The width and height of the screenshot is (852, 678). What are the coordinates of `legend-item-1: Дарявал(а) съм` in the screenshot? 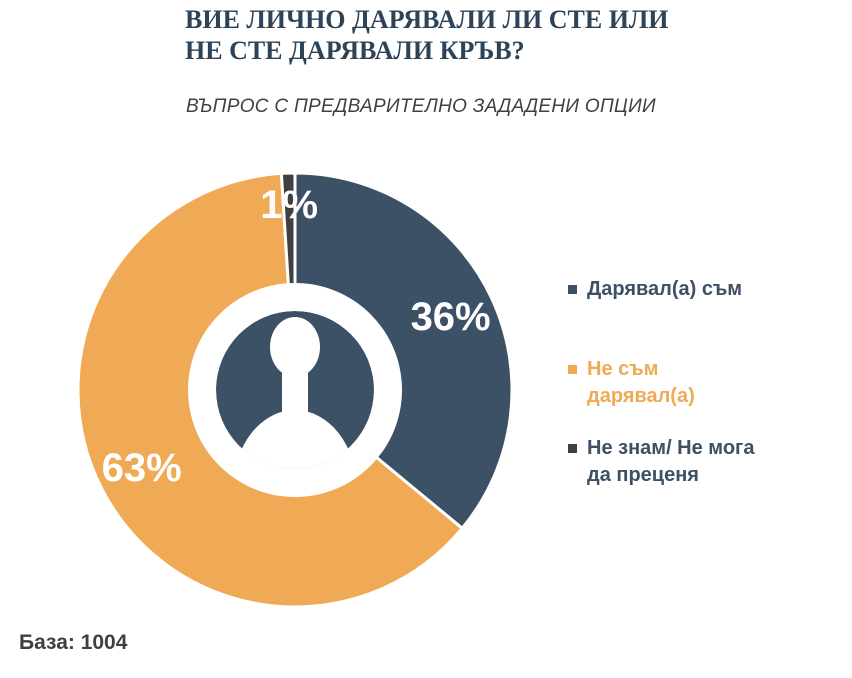 It's located at (661, 289).